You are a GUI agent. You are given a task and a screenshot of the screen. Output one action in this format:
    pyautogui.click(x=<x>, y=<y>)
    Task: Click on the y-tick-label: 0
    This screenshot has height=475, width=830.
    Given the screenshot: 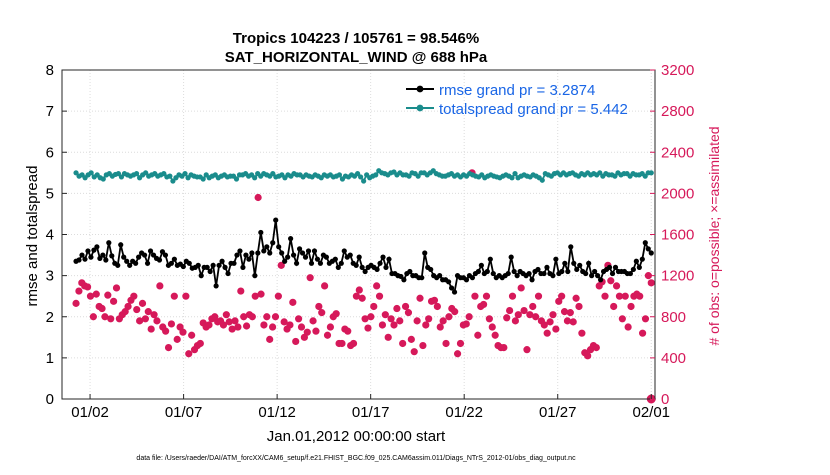 What is the action you would take?
    pyautogui.click(x=50, y=399)
    